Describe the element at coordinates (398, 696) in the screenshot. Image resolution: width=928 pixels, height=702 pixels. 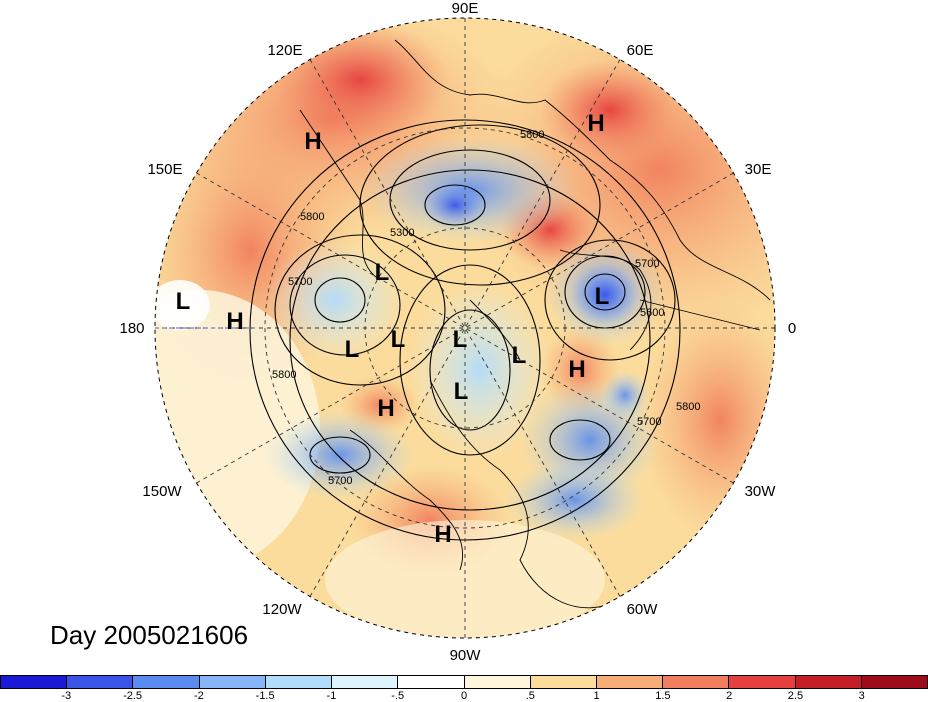
I see `colorbar-tick-label: -.5` at that location.